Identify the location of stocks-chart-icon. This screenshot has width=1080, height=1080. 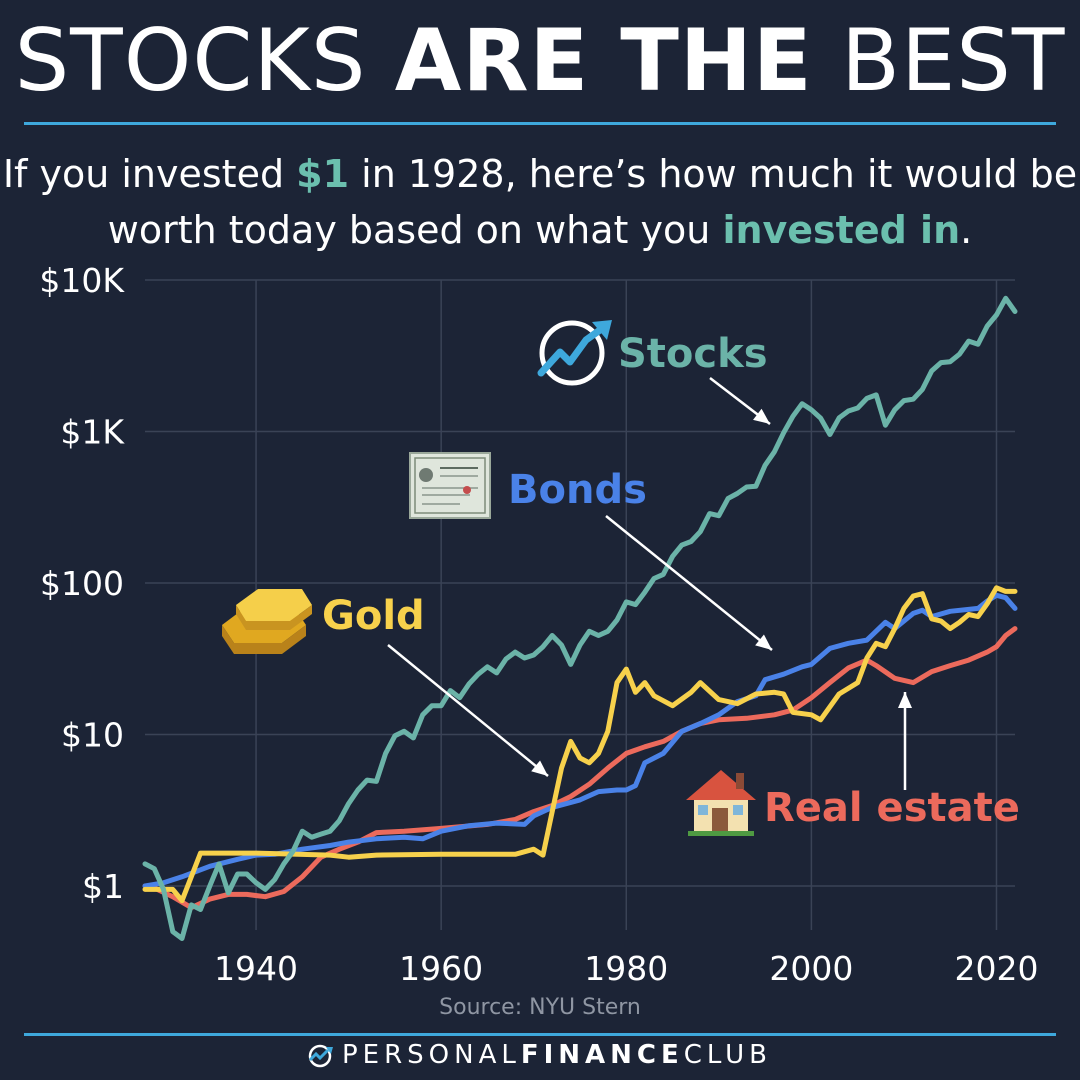
(574, 353).